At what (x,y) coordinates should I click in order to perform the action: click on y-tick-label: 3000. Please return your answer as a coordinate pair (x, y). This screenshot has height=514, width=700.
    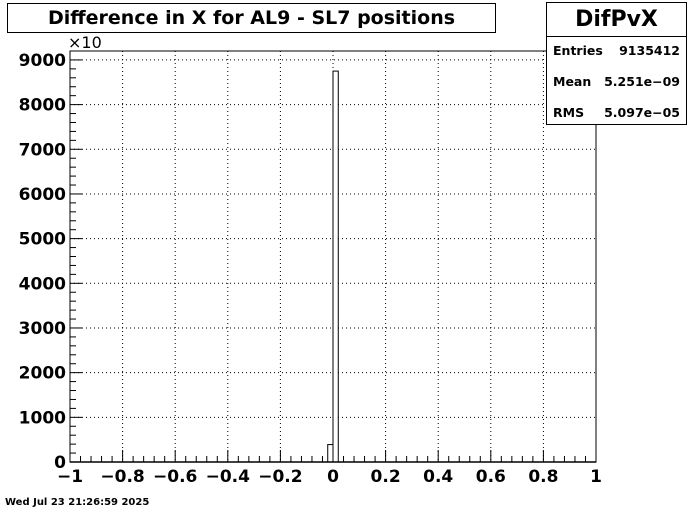
    Looking at the image, I should click on (42, 329).